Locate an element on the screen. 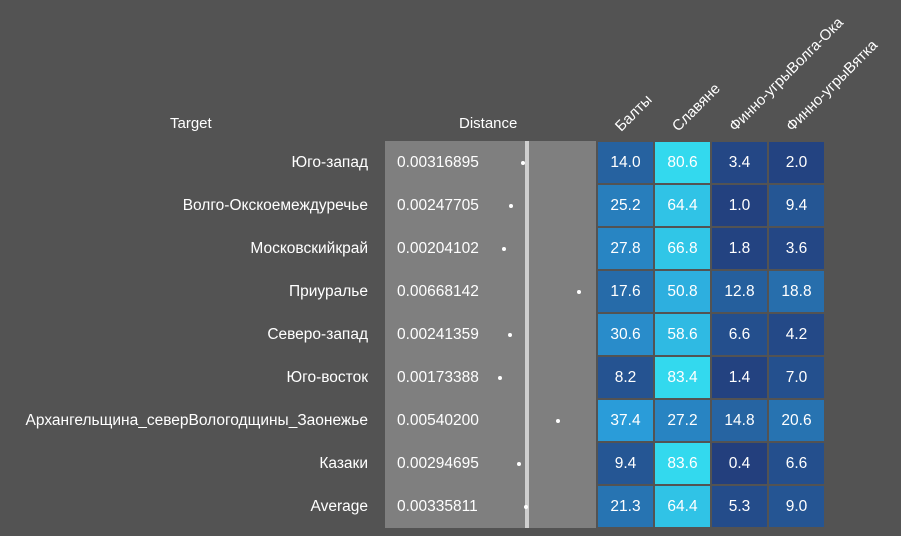  heat-cell: 2.0 is located at coordinates (796, 162).